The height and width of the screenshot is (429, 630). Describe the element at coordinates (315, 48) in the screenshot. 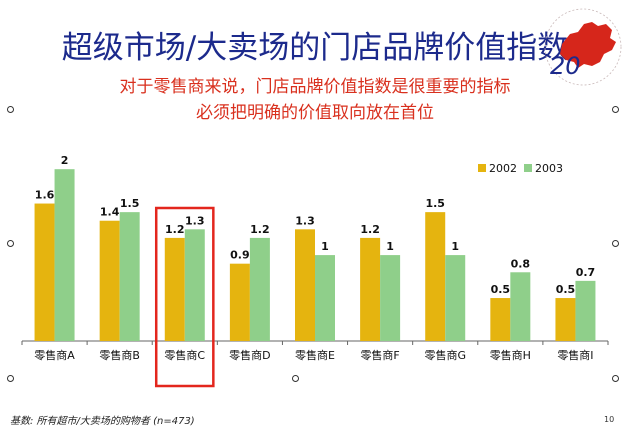

I see `slide-title: 超级市场/大卖场的门店品牌价值指数` at that location.